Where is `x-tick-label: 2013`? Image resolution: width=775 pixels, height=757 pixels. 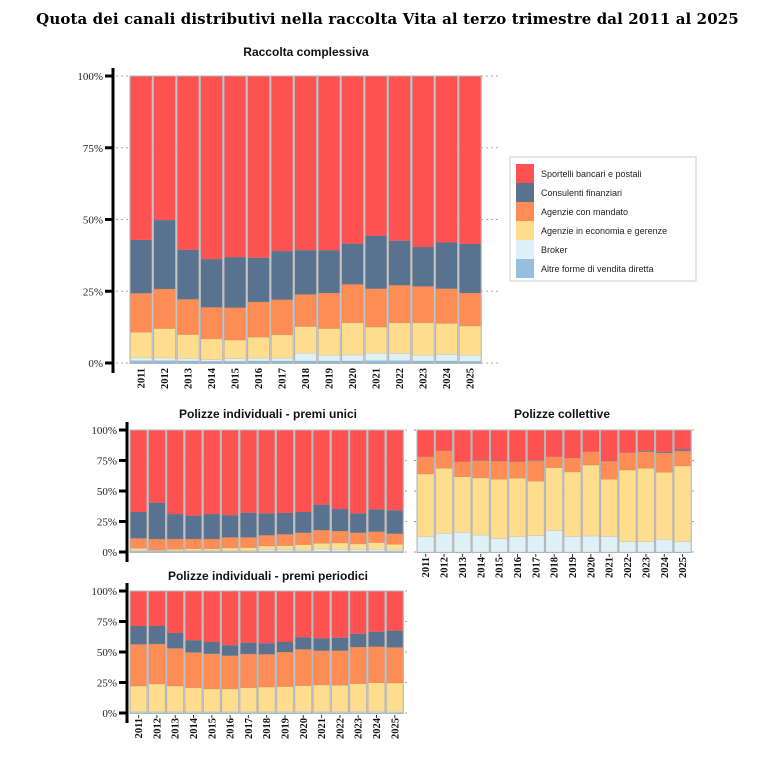
x-tick-label: 2013 is located at coordinates (189, 378).